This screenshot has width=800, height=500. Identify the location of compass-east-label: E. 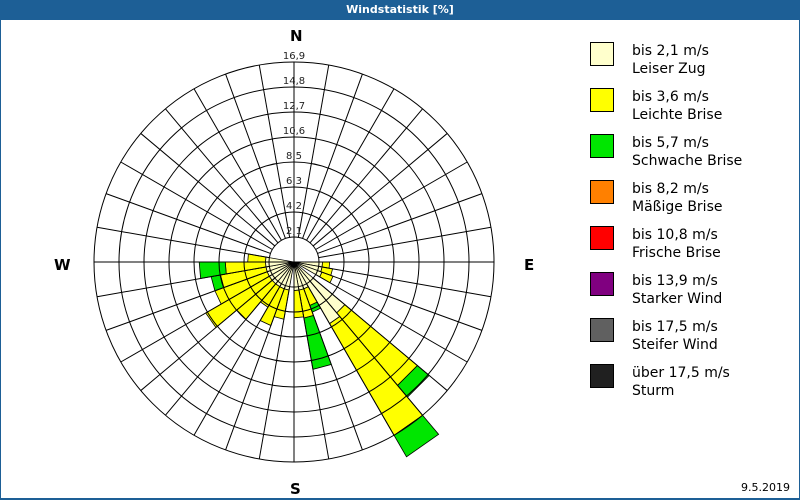
(529, 265).